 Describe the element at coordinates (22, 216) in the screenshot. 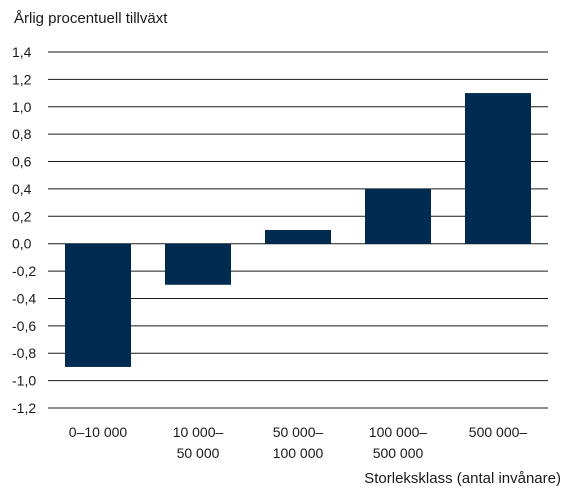

I see `y-tick-label: 0,2` at that location.